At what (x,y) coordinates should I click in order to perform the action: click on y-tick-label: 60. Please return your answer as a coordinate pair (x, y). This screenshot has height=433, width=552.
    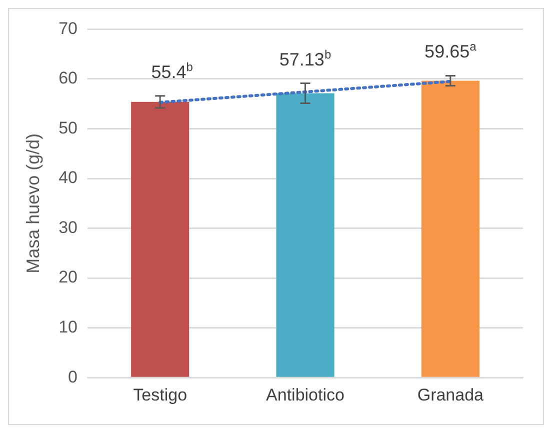
    Looking at the image, I should click on (68, 78).